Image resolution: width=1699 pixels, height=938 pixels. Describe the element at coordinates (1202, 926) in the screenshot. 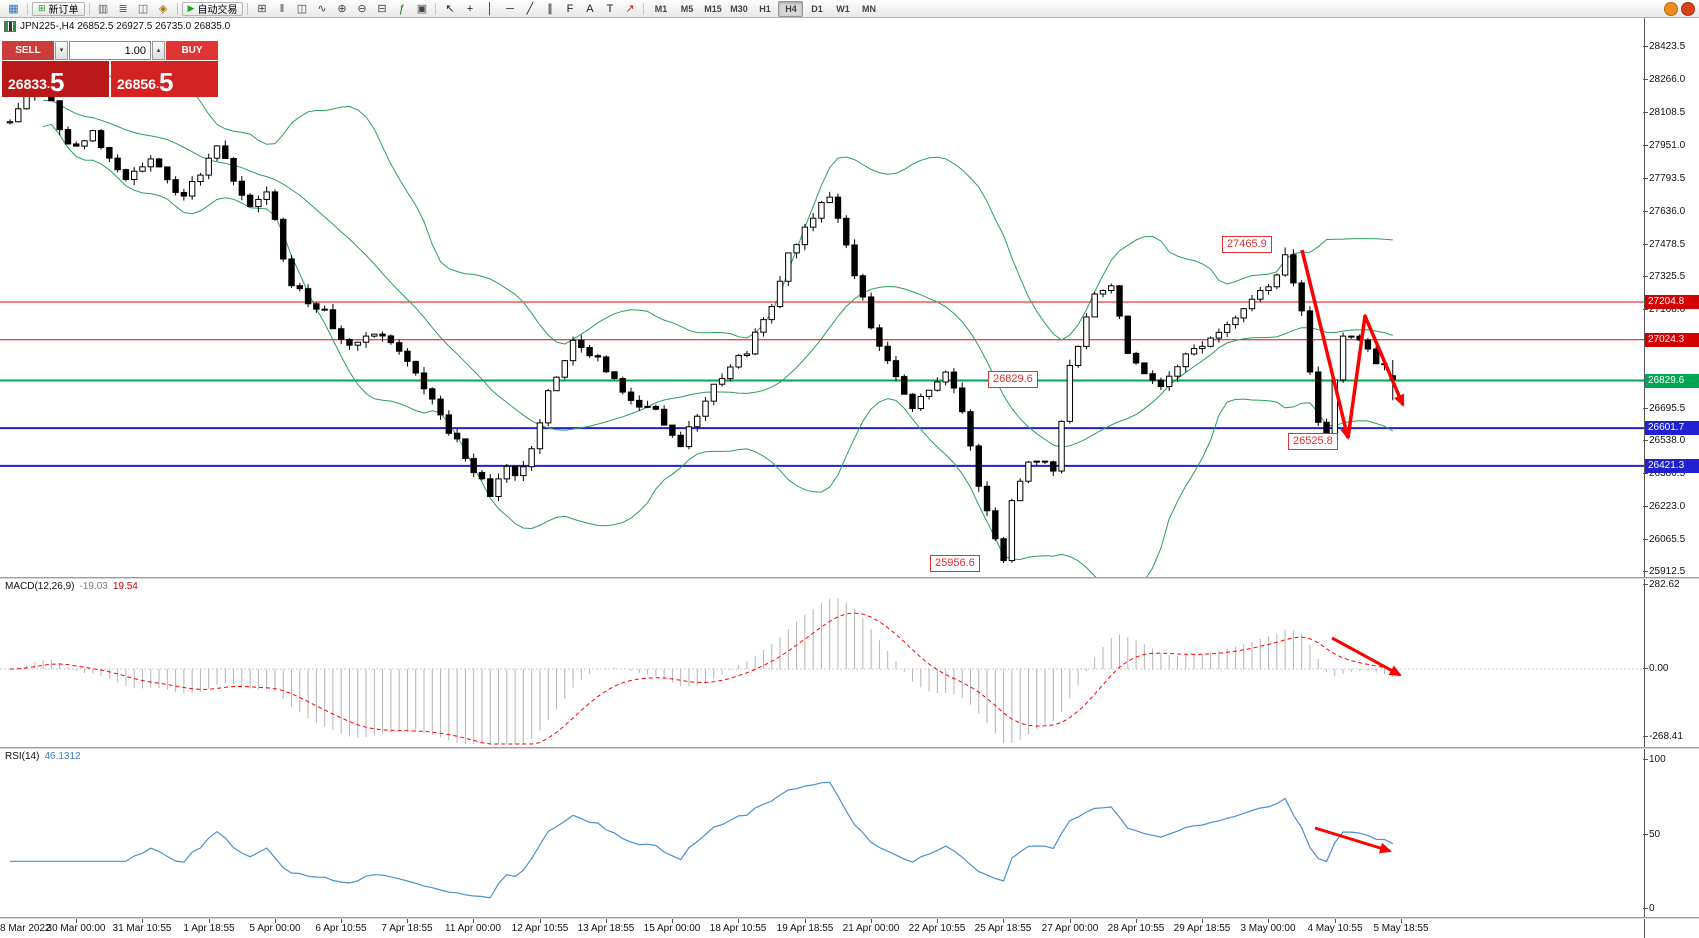

I see `time-axis-label: 29 Apr 18:55` at that location.